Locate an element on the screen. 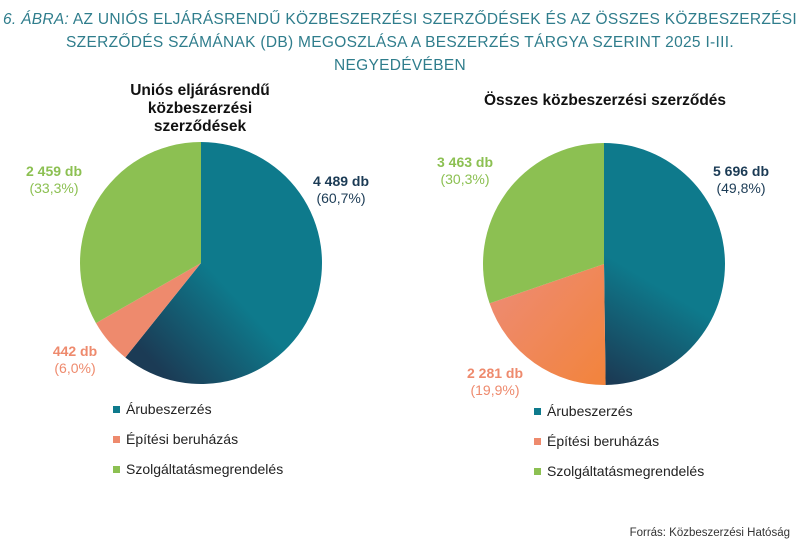  pie2-value-label-2: 2 281 db is located at coordinates (495, 373).